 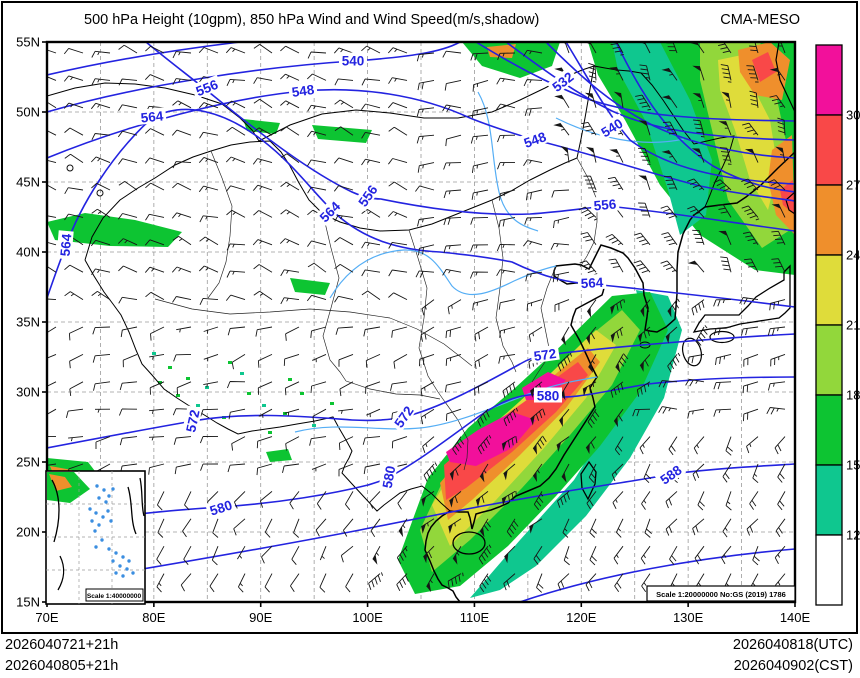 I want to click on lat-tick-label: 50N, so click(x=28, y=112).